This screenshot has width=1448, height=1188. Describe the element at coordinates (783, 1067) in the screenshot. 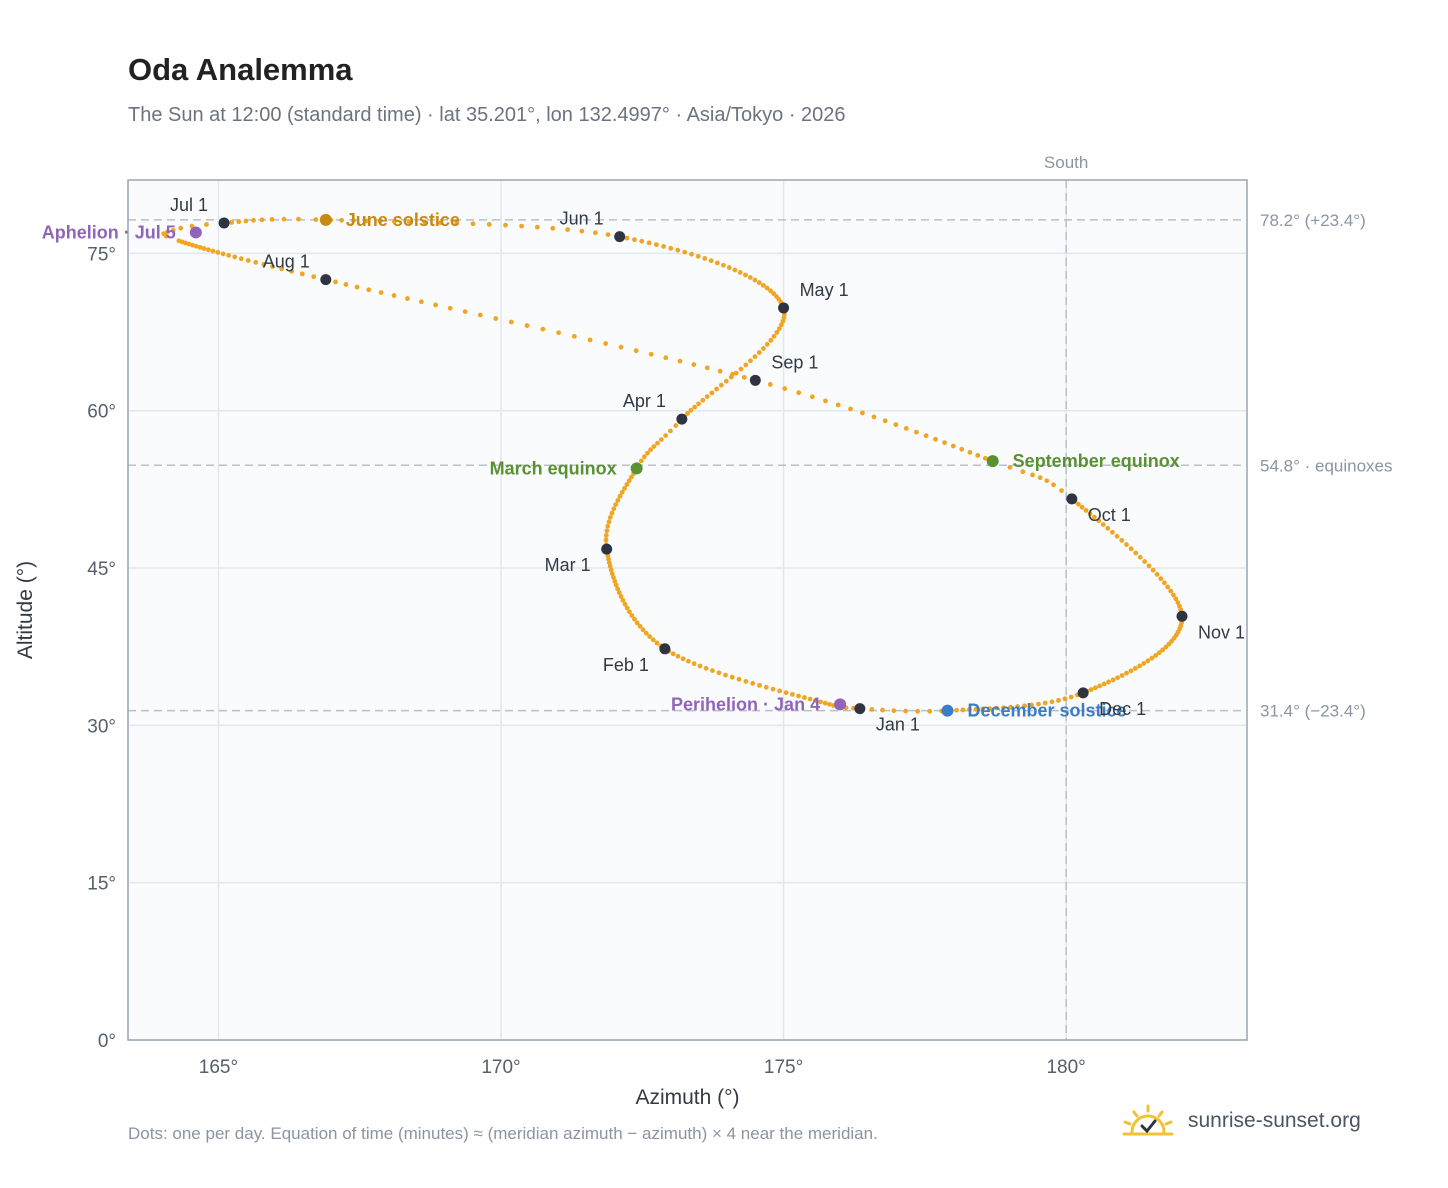

I see `x-tick-label: 175°` at that location.